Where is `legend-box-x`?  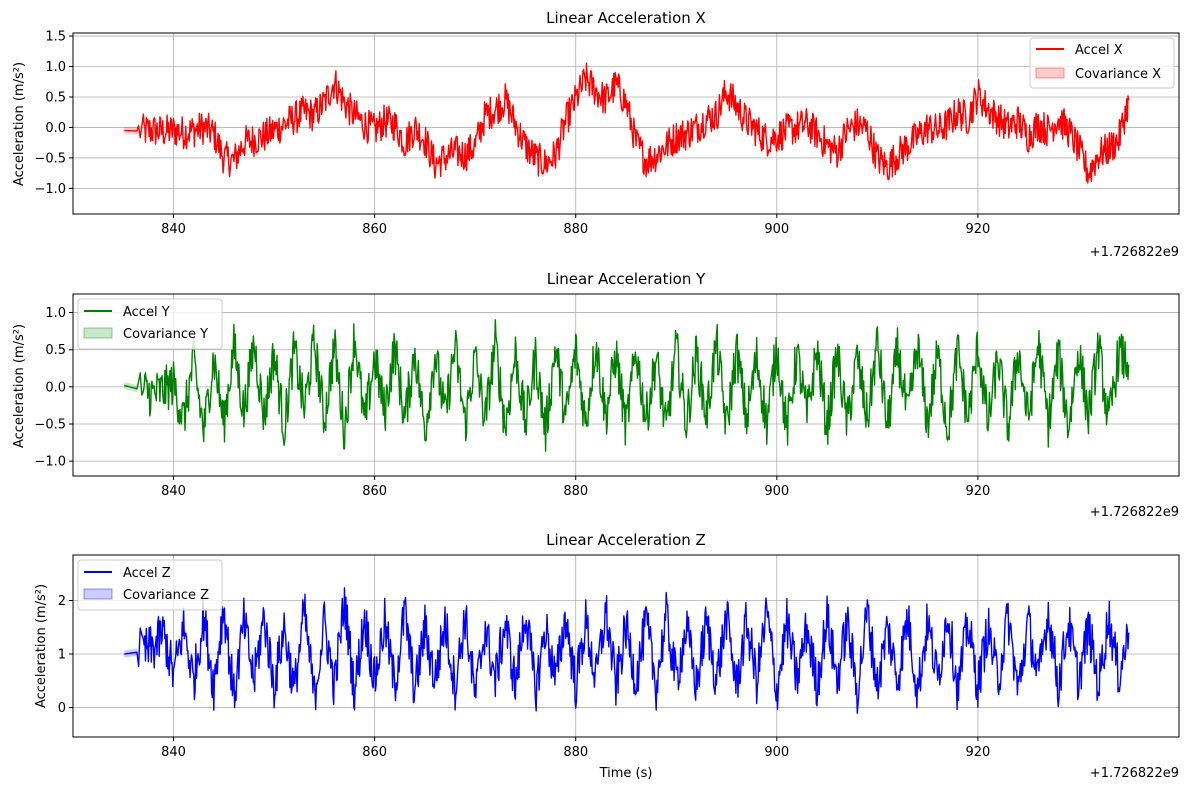 legend-box-x is located at coordinates (1102, 63).